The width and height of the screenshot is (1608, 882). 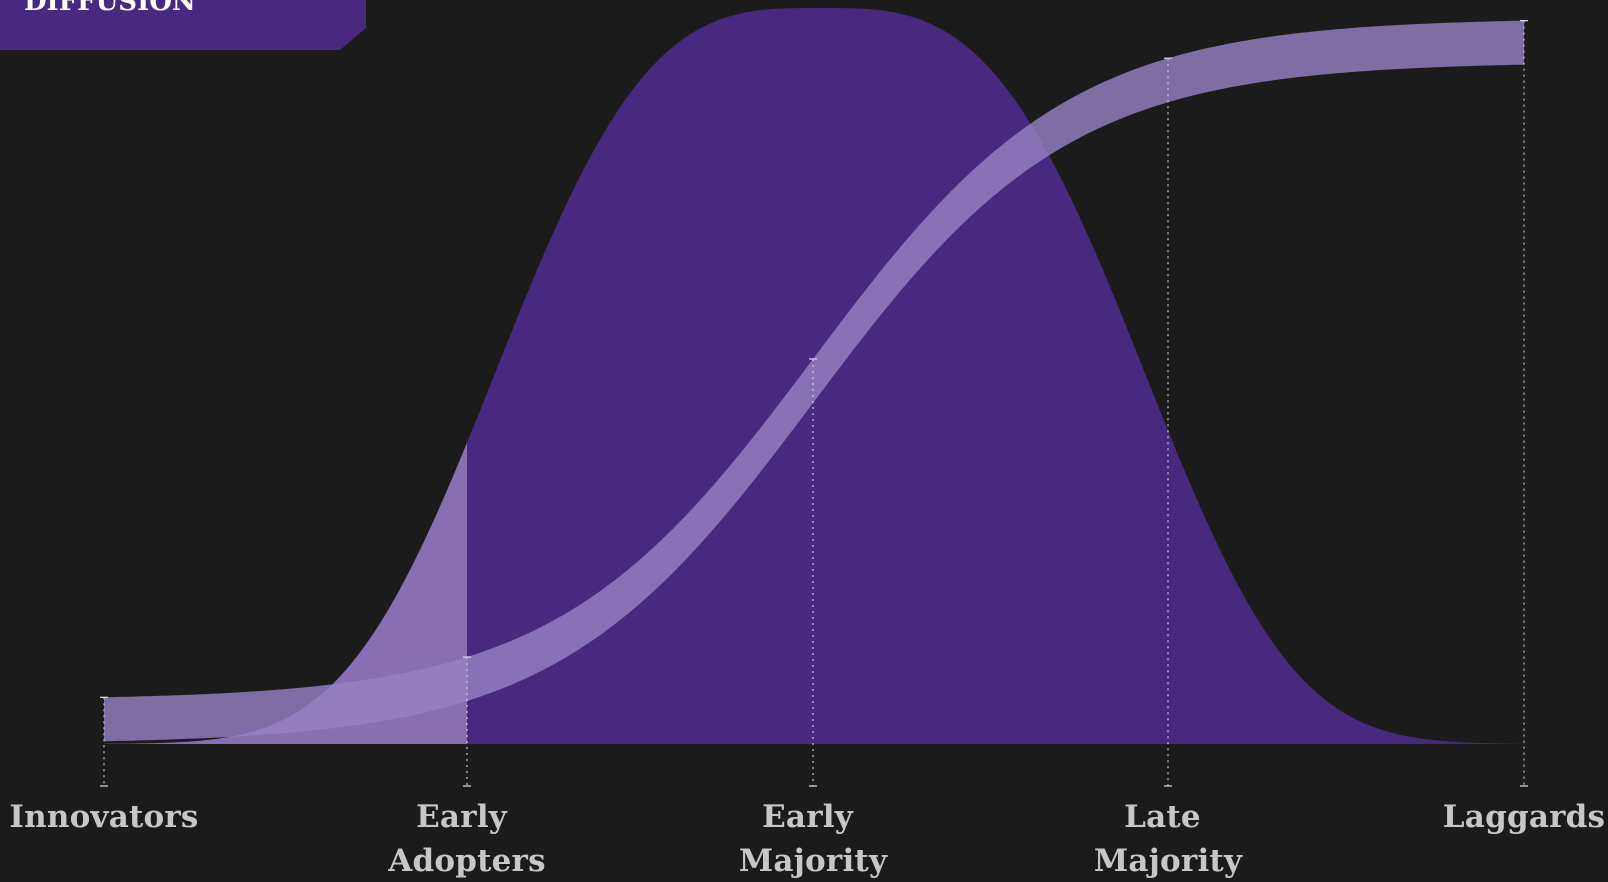 I want to click on stage-label-late-majority-line-2: Majority, so click(x=1168, y=861).